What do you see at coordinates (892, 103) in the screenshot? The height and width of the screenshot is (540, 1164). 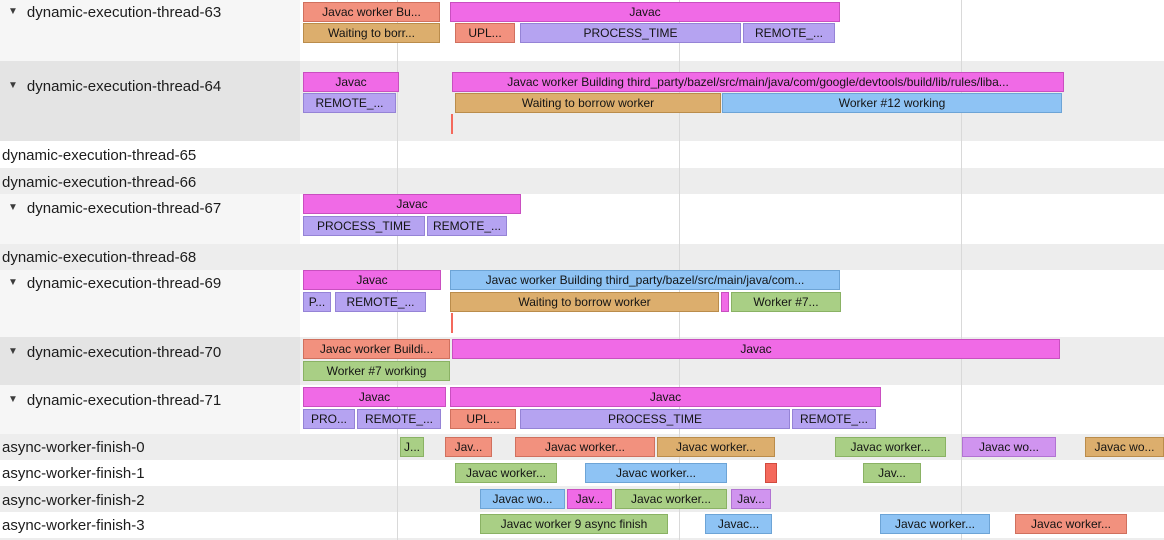 I see `trace-event-bar: Worker #12 working` at bounding box center [892, 103].